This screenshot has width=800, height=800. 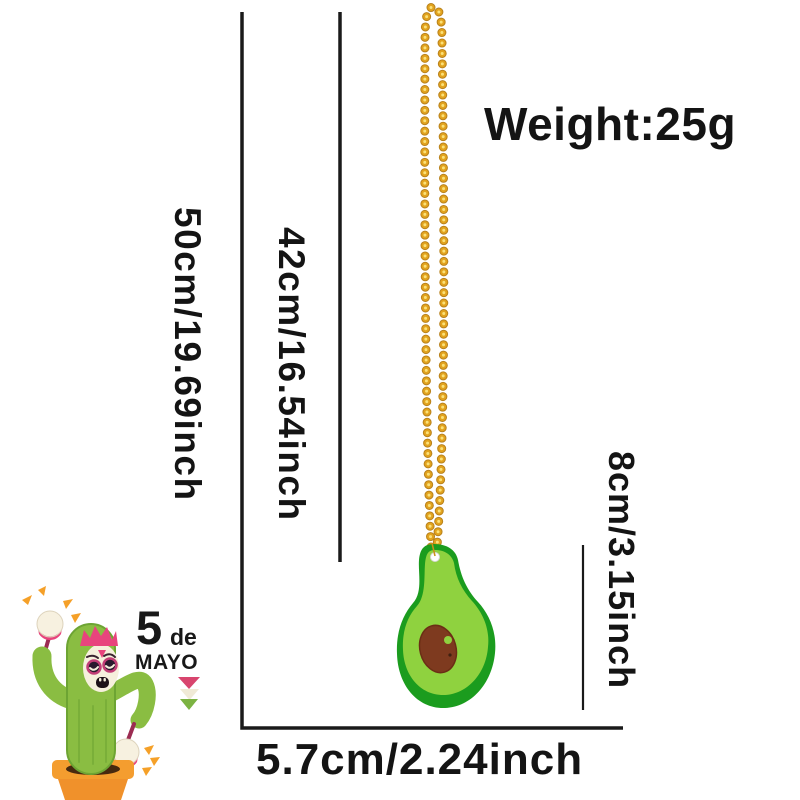 I want to click on maraca-ball-outline, so click(x=50, y=624).